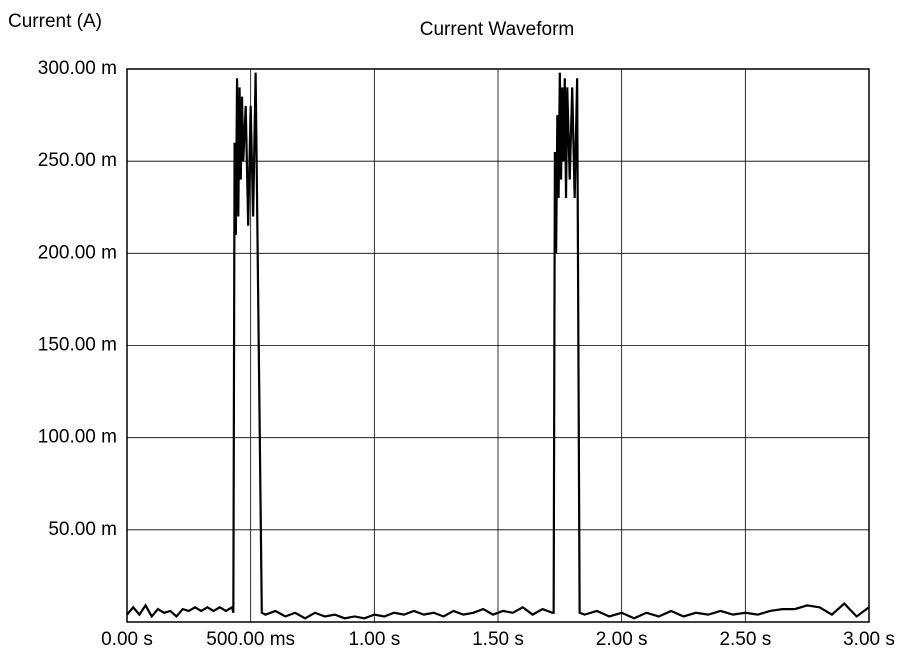  I want to click on x-tick-label: 2.50 s, so click(745, 639).